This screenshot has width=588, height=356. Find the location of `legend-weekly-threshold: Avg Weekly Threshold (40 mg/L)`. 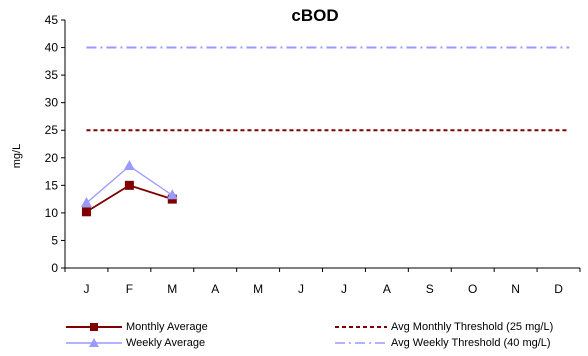

legend-weekly-threshold: Avg Weekly Threshold (40 mg/L) is located at coordinates (443, 343).